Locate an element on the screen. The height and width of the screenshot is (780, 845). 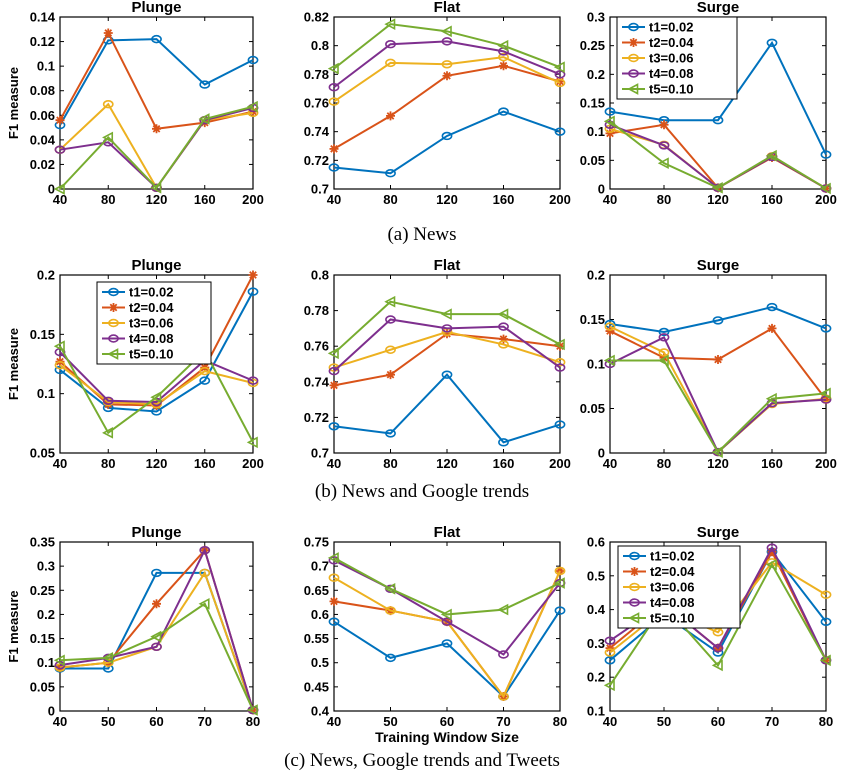
caption-c: (c) News, Google trends and Tweets is located at coordinates (422, 760).